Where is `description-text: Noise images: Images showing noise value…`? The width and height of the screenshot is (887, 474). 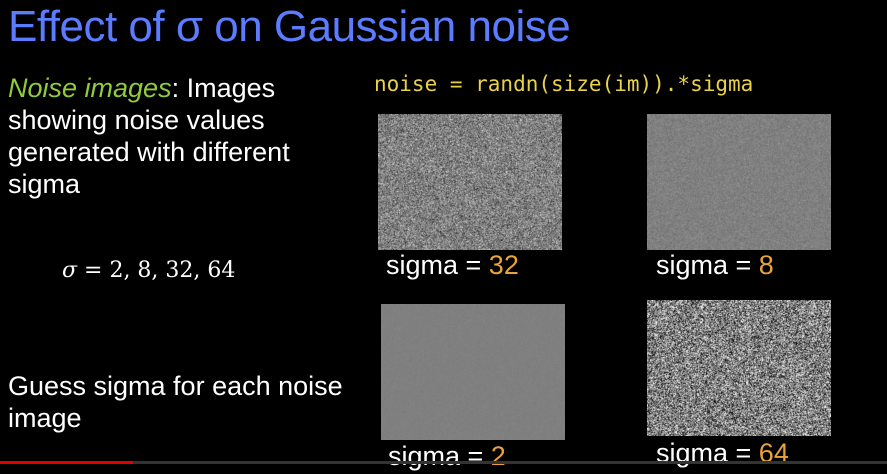
description-text: Noise images: Images showing noise value… is located at coordinates (178, 136).